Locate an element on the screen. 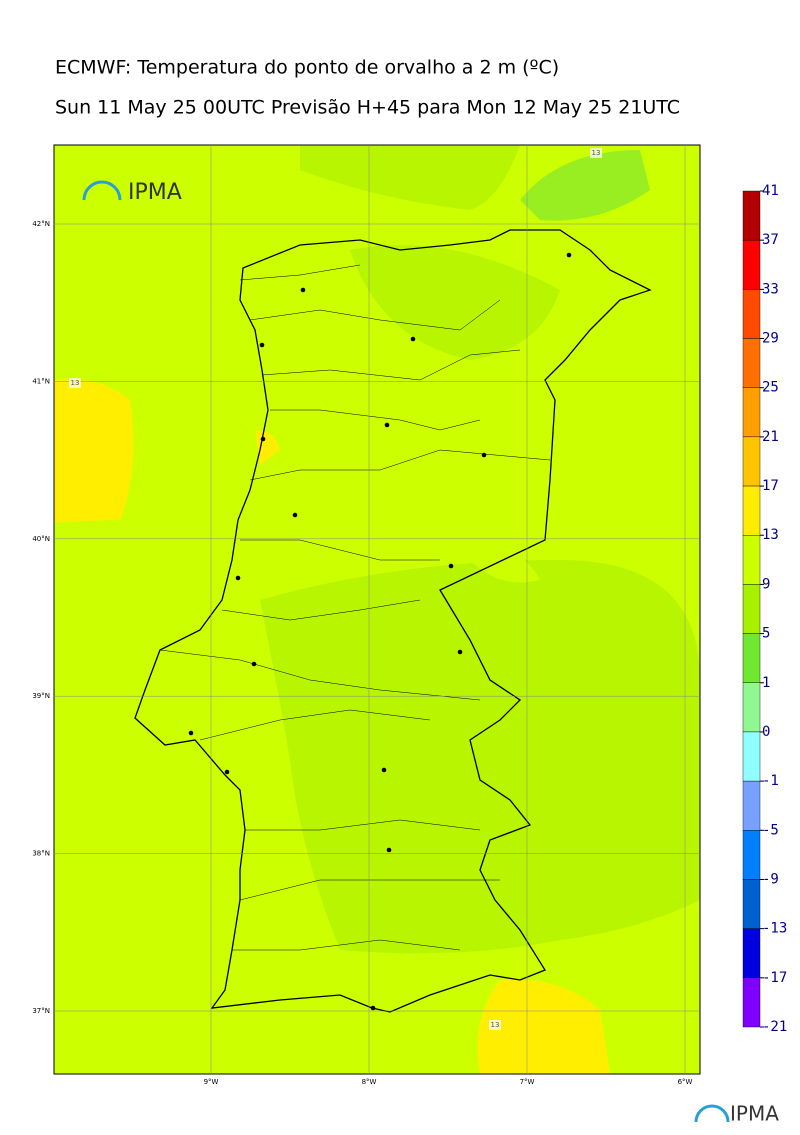 The width and height of the screenshot is (800, 1135). lat-label: 41°N is located at coordinates (41, 381).